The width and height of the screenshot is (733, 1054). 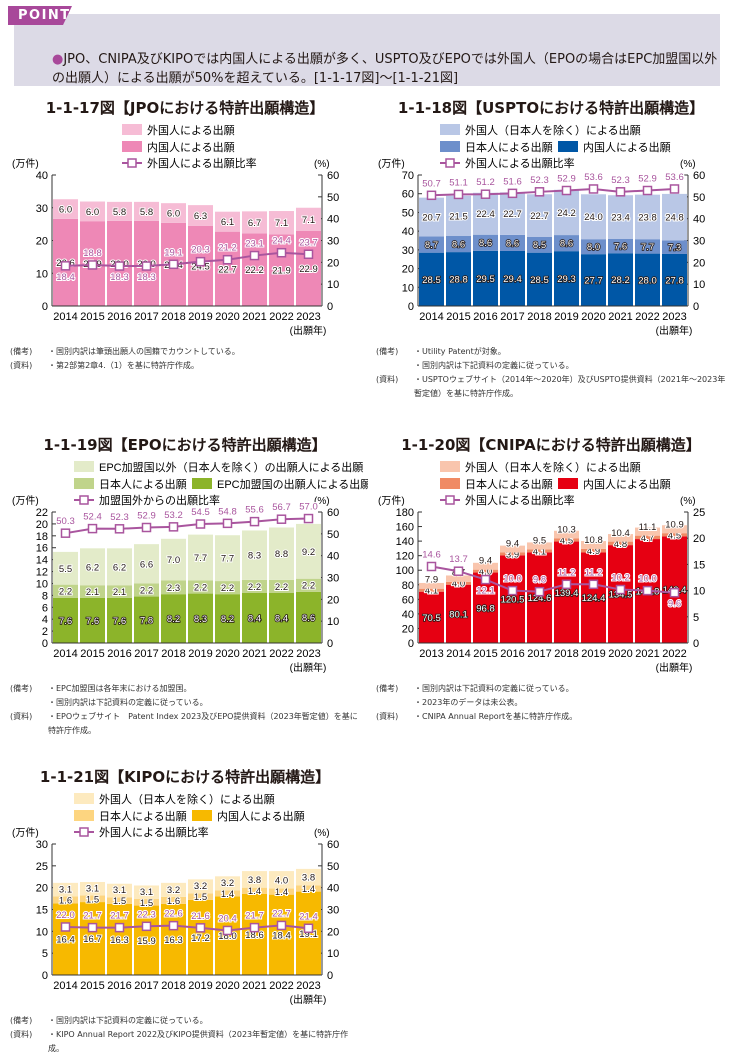 What do you see at coordinates (391, 501) in the screenshot?
I see `y-axis-unit: (万件)` at bounding box center [391, 501].